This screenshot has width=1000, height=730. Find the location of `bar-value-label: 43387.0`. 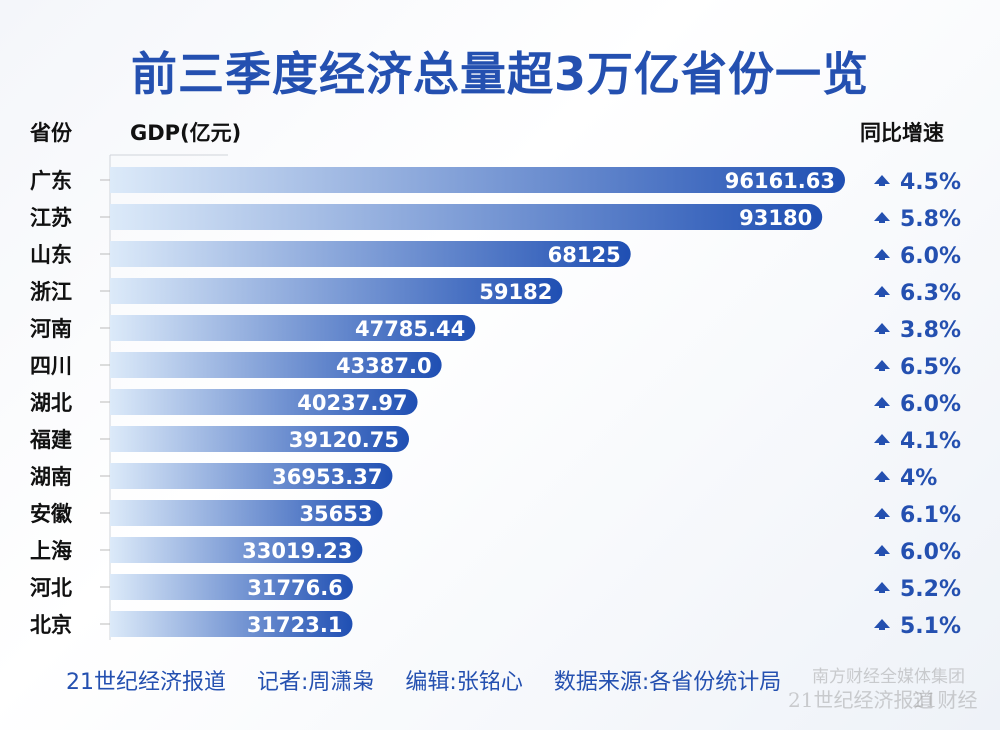

bar-value-label: 43387.0 is located at coordinates (384, 366).